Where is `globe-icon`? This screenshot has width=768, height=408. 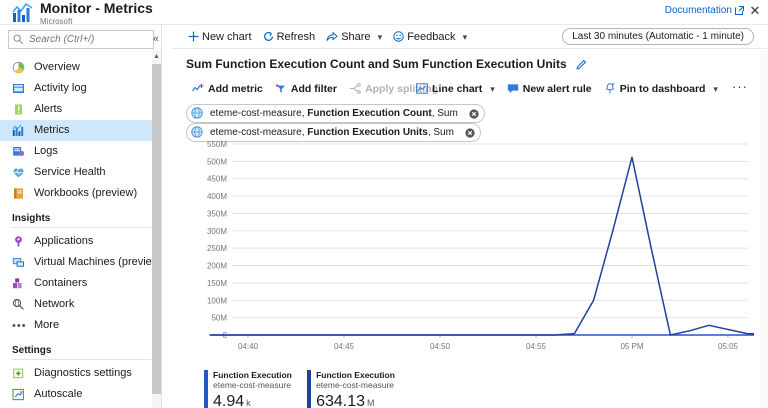 globe-icon is located at coordinates (197, 135).